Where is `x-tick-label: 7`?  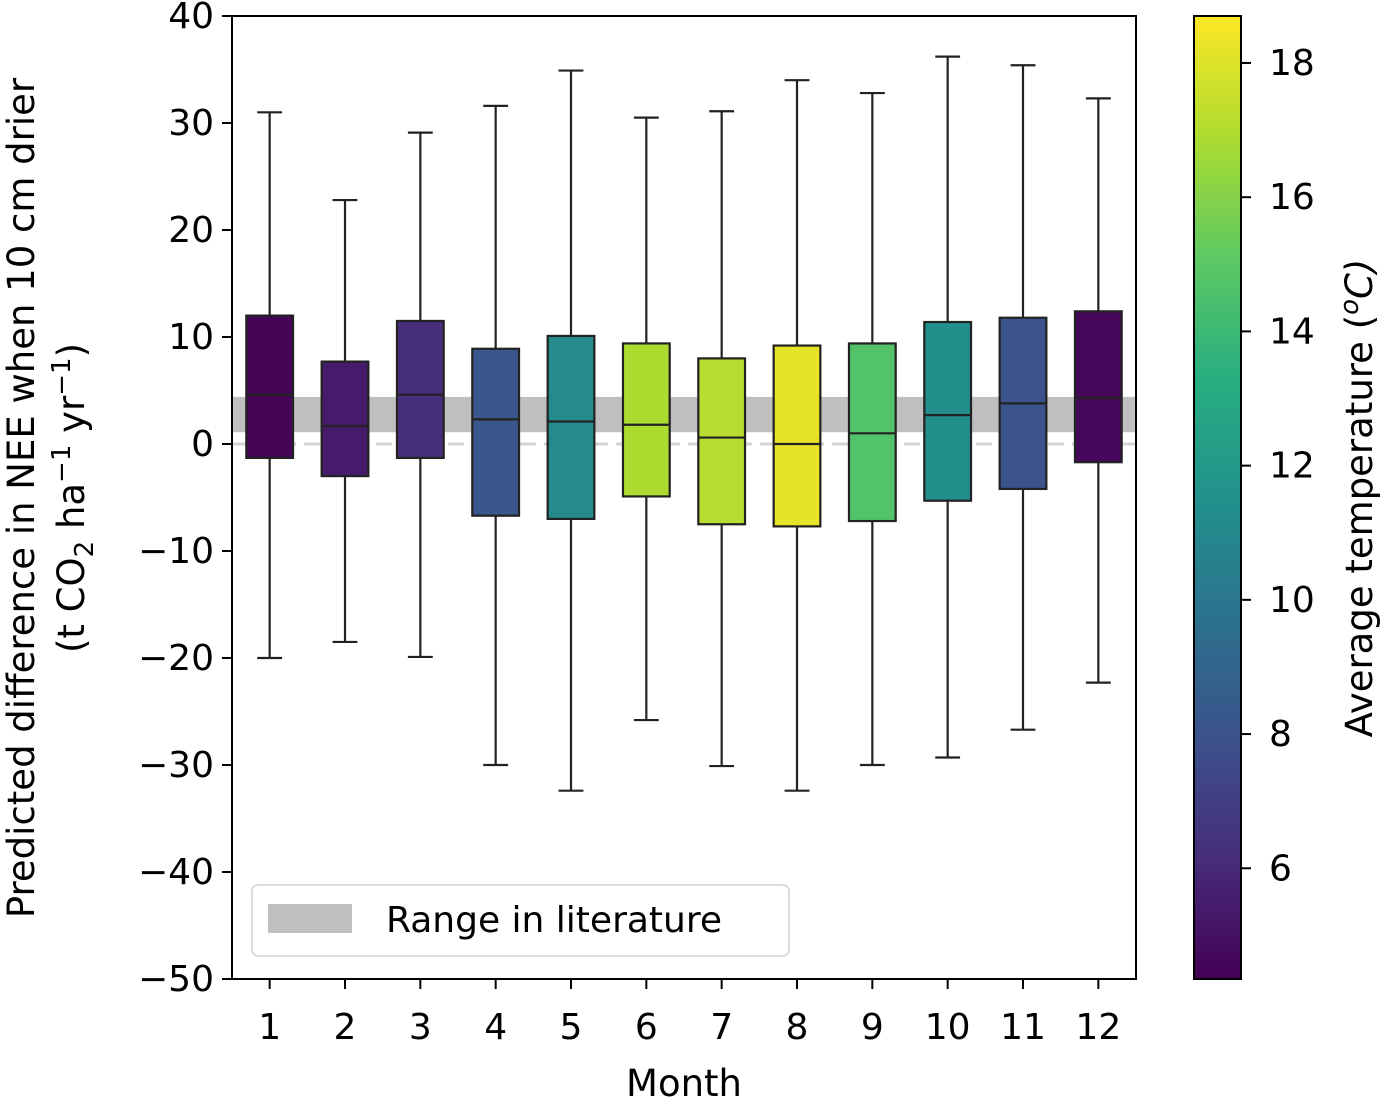
x-tick-label: 7 is located at coordinates (721, 1027).